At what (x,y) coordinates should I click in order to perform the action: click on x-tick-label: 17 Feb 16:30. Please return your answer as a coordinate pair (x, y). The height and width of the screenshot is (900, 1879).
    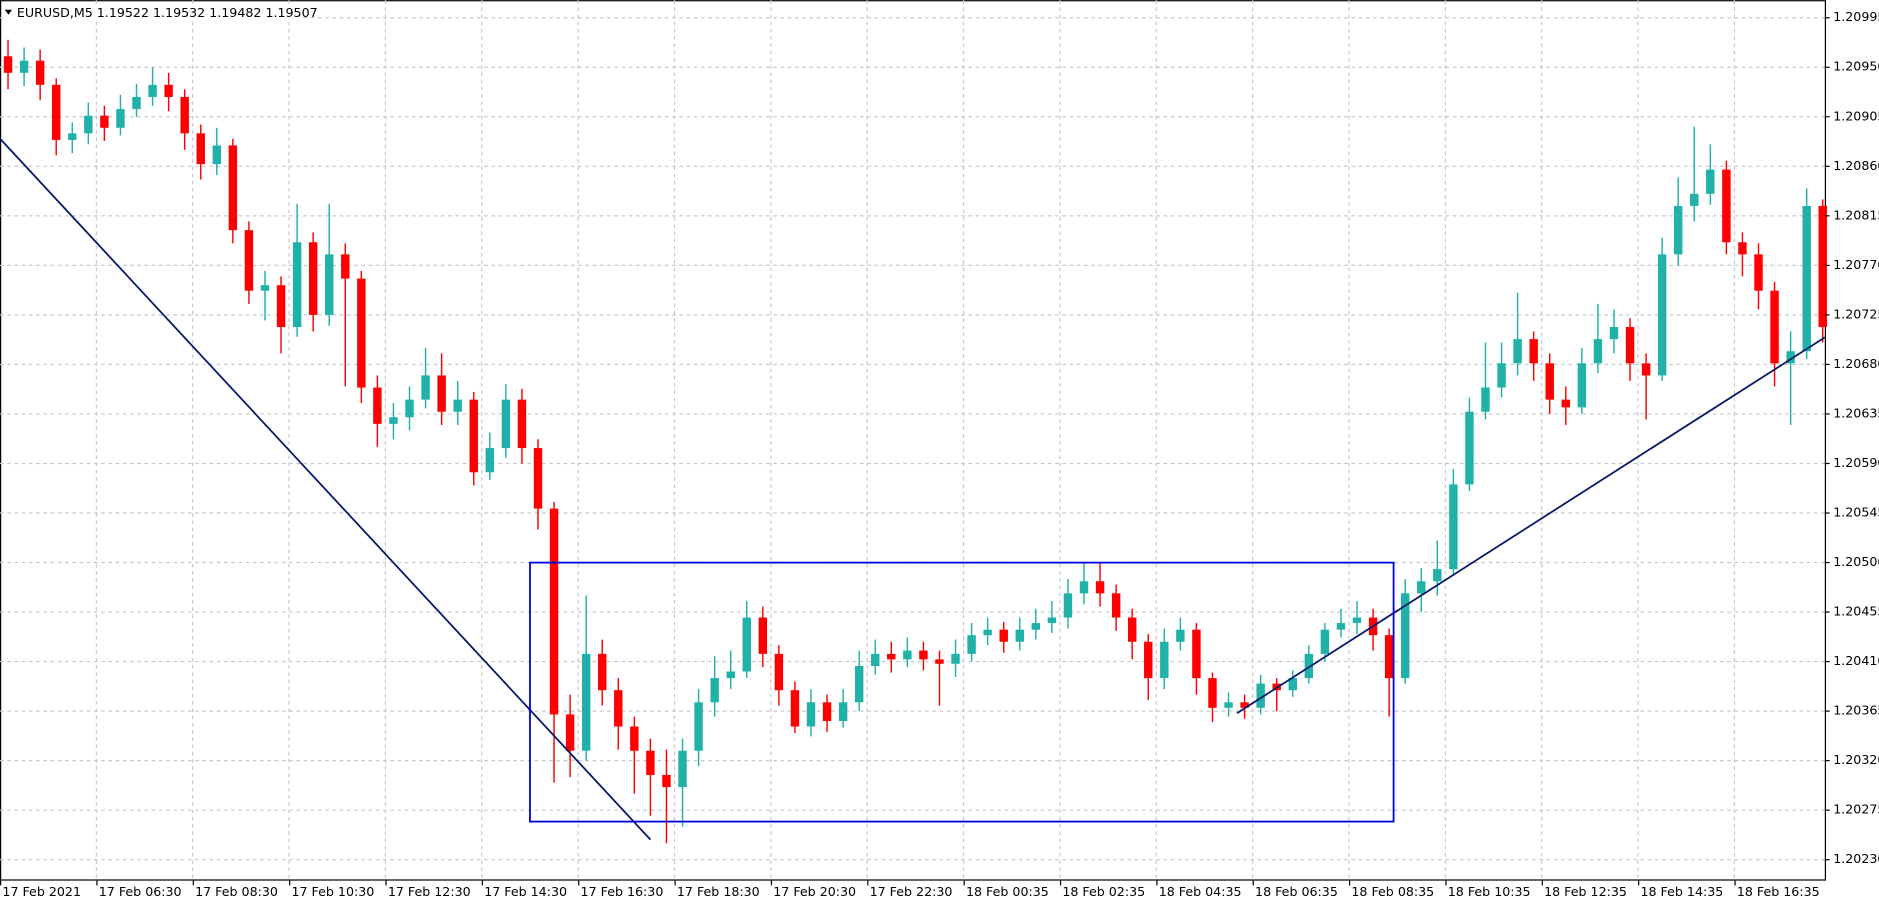
    Looking at the image, I should click on (622, 891).